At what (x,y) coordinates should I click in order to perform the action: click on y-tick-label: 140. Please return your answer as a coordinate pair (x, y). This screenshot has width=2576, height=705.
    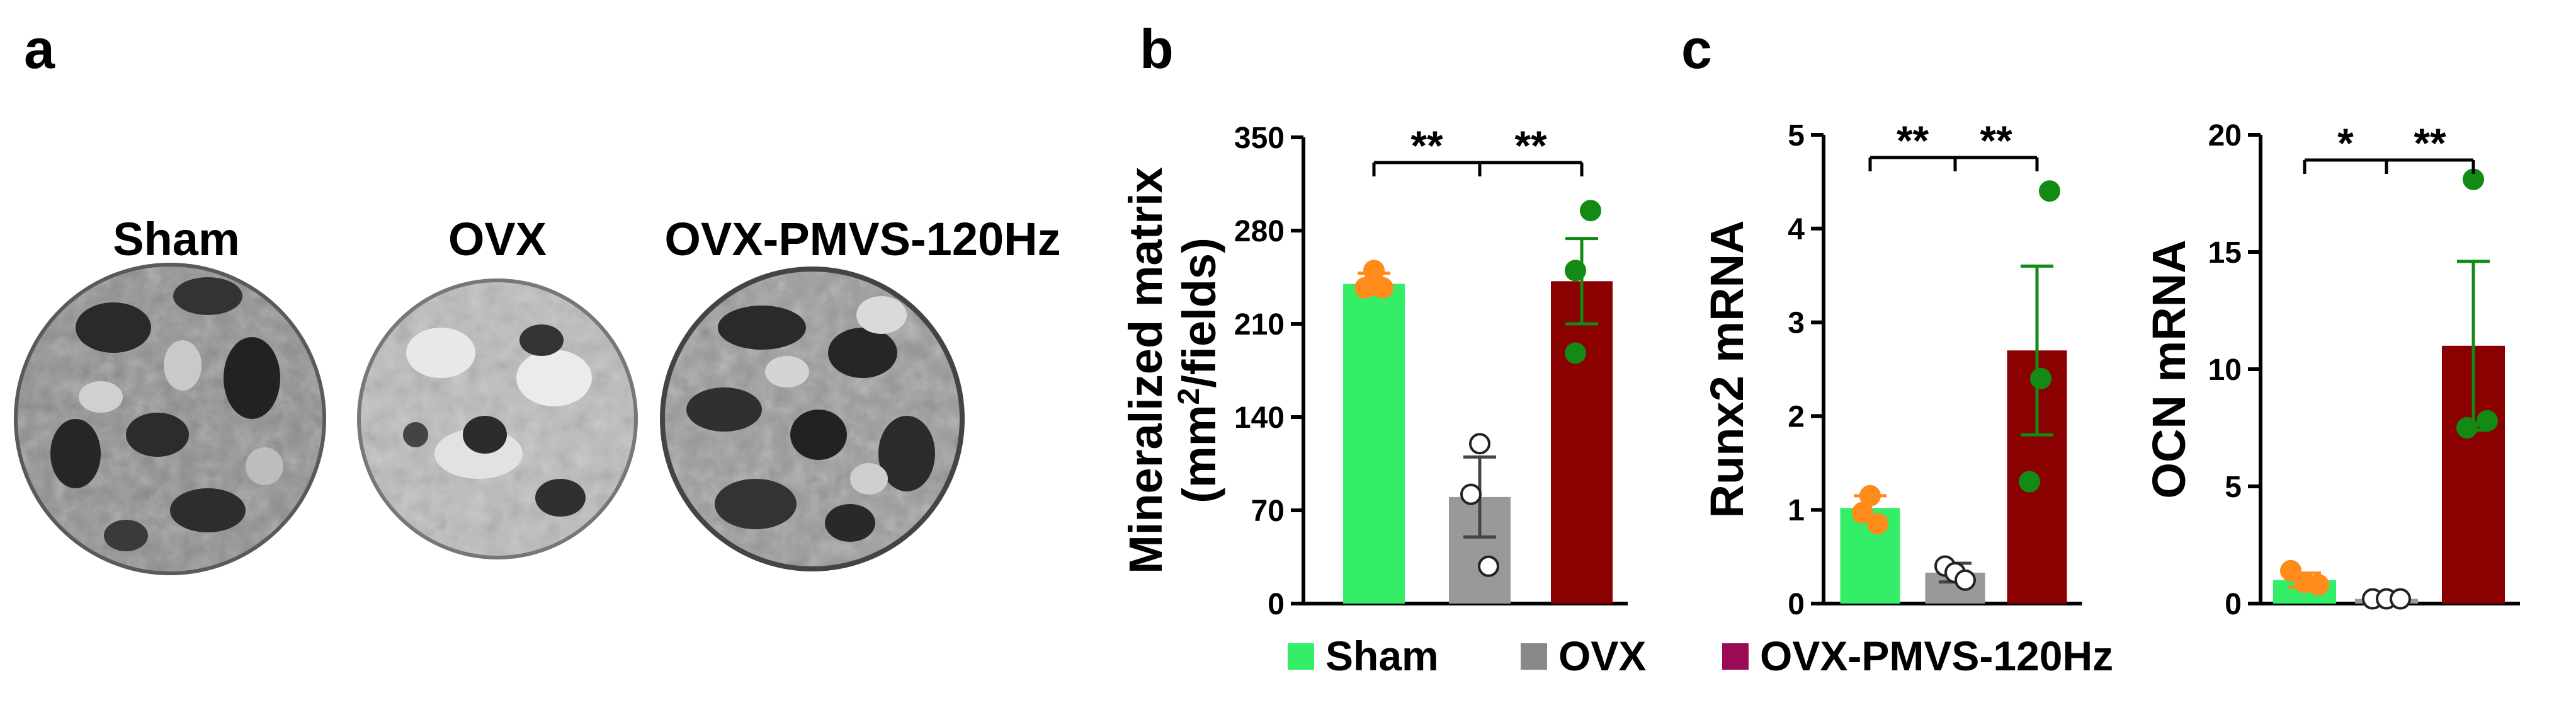
    Looking at the image, I should click on (1259, 418).